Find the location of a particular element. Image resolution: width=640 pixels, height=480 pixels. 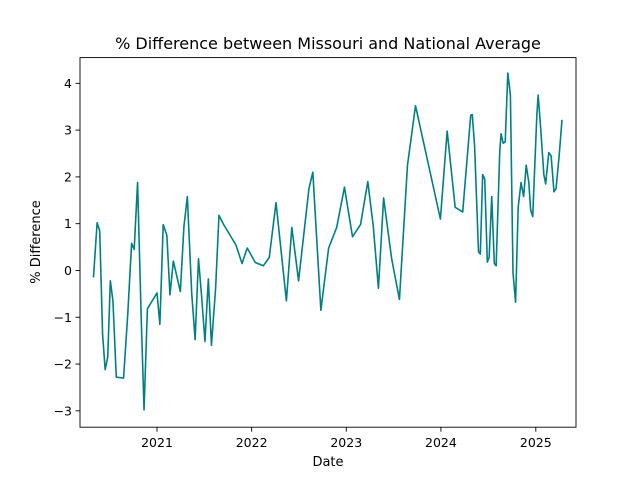

y-tick-label: 1 is located at coordinates (68, 223).